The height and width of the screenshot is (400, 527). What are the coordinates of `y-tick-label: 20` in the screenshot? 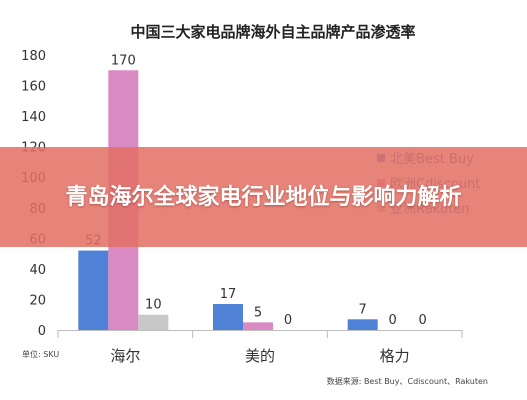 It's located at (37, 300).